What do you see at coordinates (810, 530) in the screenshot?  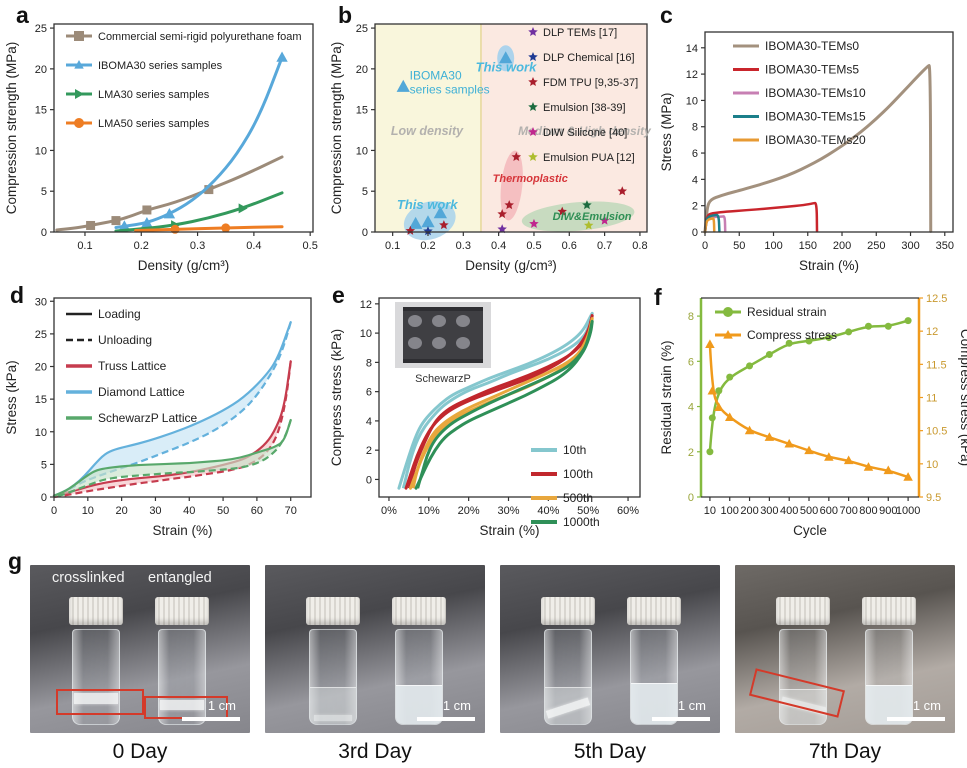 I see `svg-text: Cycle` at bounding box center [810, 530].